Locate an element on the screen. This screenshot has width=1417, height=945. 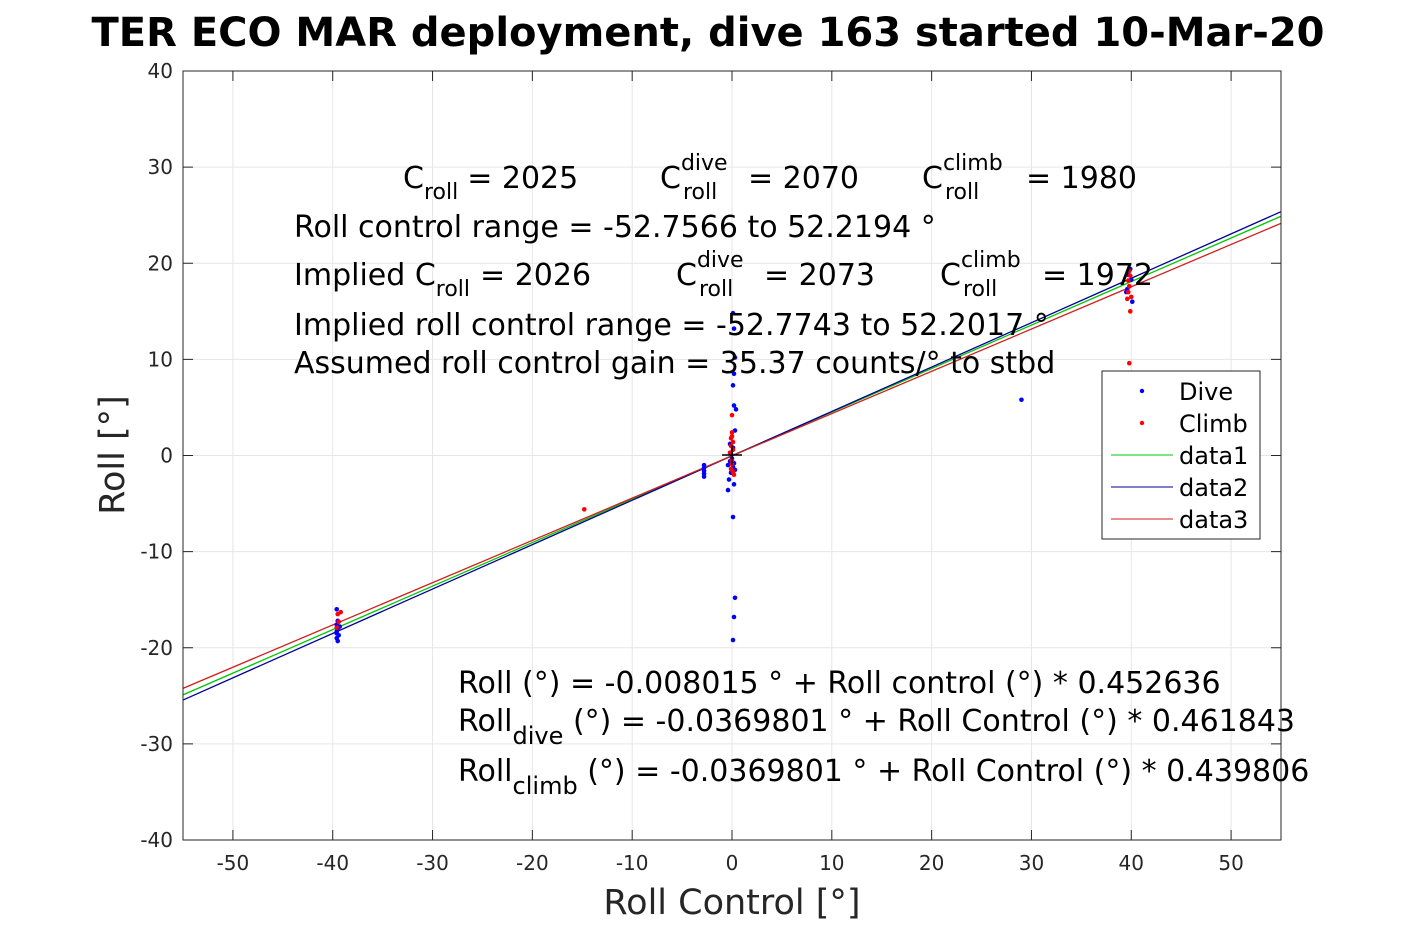
x-axis-label: Roll Control [°] is located at coordinates (731, 903).